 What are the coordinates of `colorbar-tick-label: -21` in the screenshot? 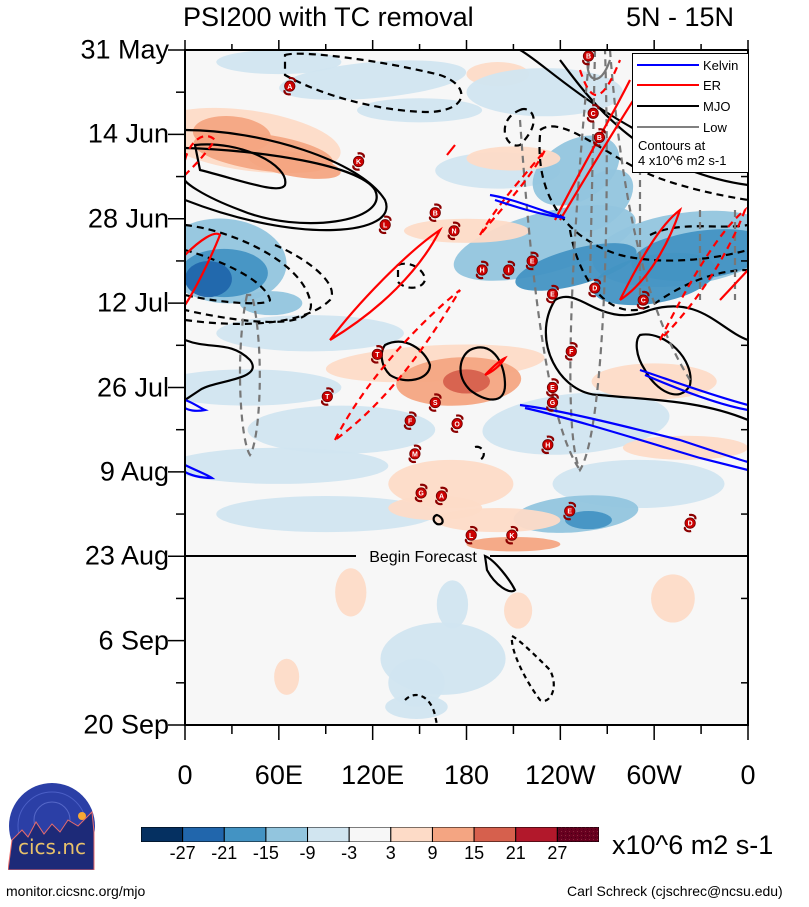 It's located at (224, 853).